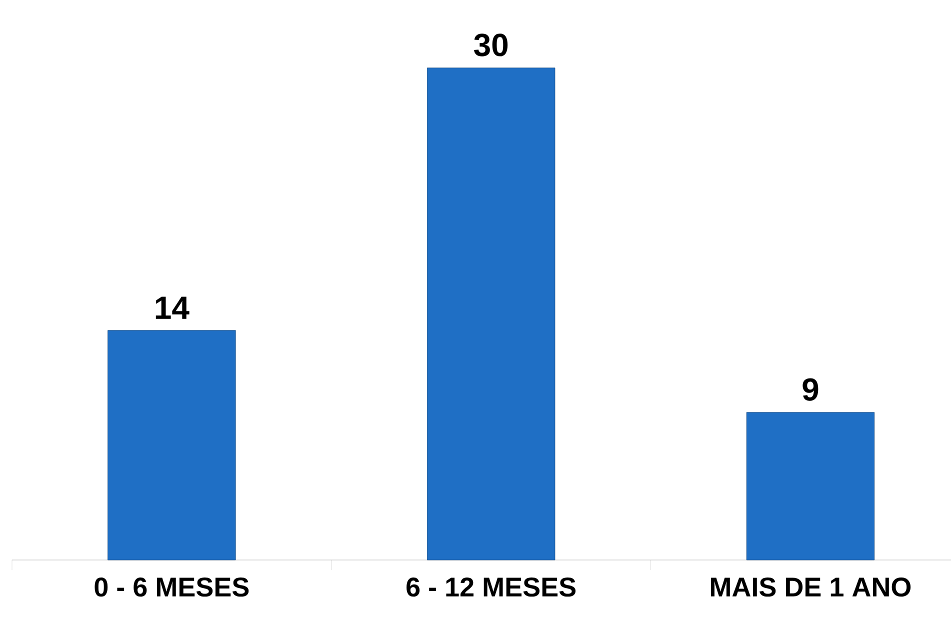  What do you see at coordinates (810, 389) in the screenshot?
I see `data-label: 9` at bounding box center [810, 389].